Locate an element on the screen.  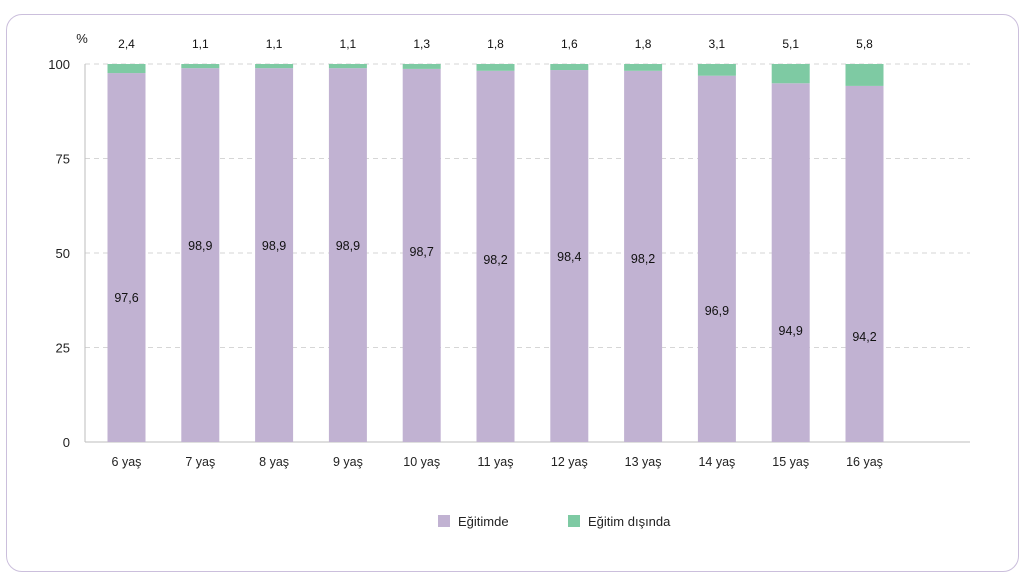
x-tick-label: 10 yaş is located at coordinates (421, 462).